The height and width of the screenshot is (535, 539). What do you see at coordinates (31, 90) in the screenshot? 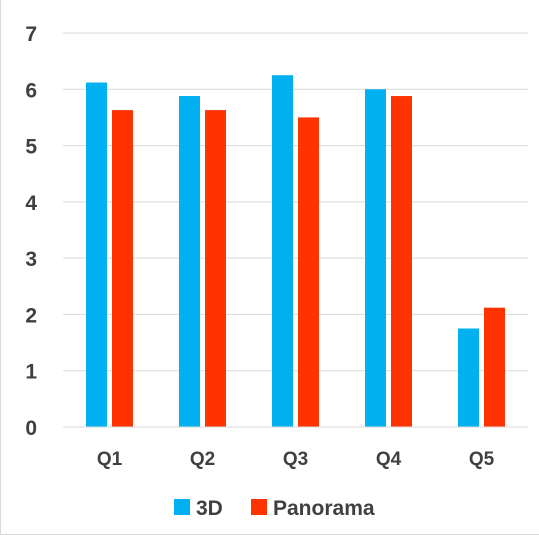
I see `y-tick-label: 6` at bounding box center [31, 90].